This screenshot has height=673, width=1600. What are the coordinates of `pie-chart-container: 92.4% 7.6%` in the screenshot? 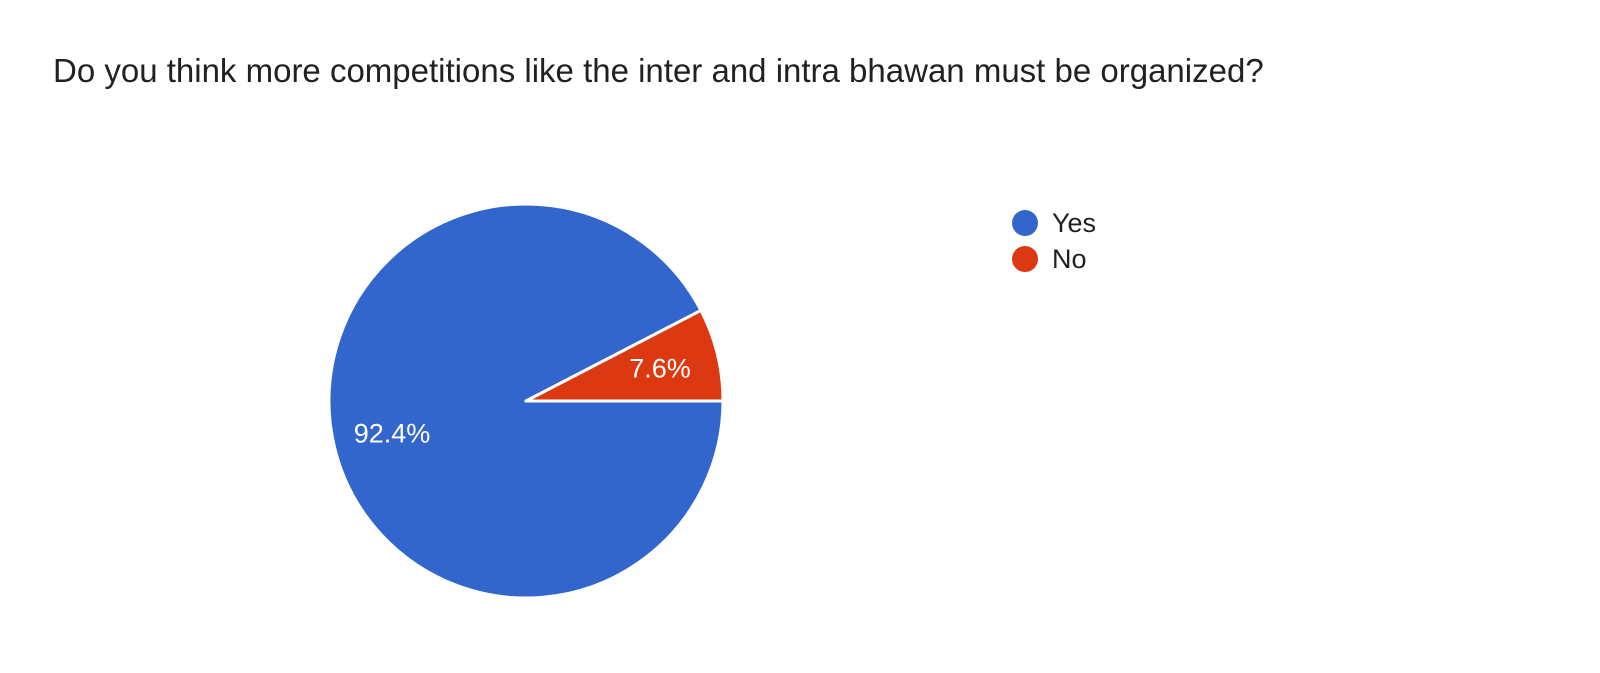 It's located at (526, 401).